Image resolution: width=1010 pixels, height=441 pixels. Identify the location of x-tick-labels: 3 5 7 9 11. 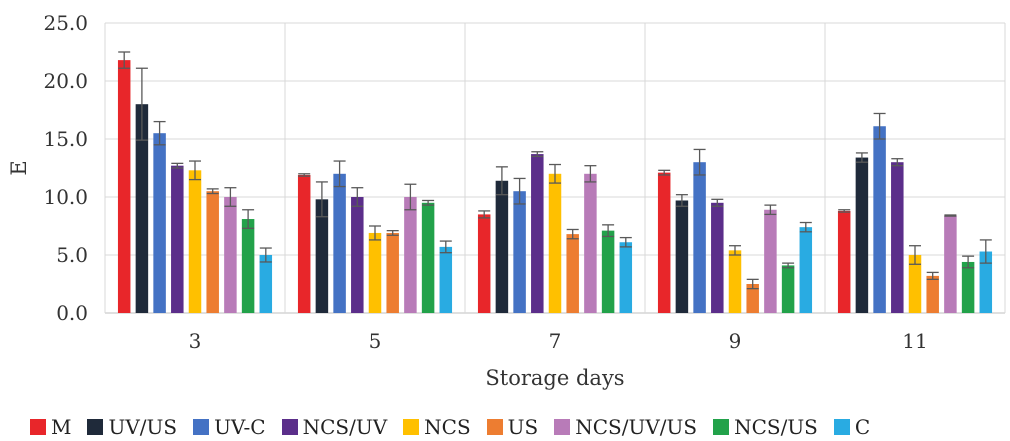
(558, 341).